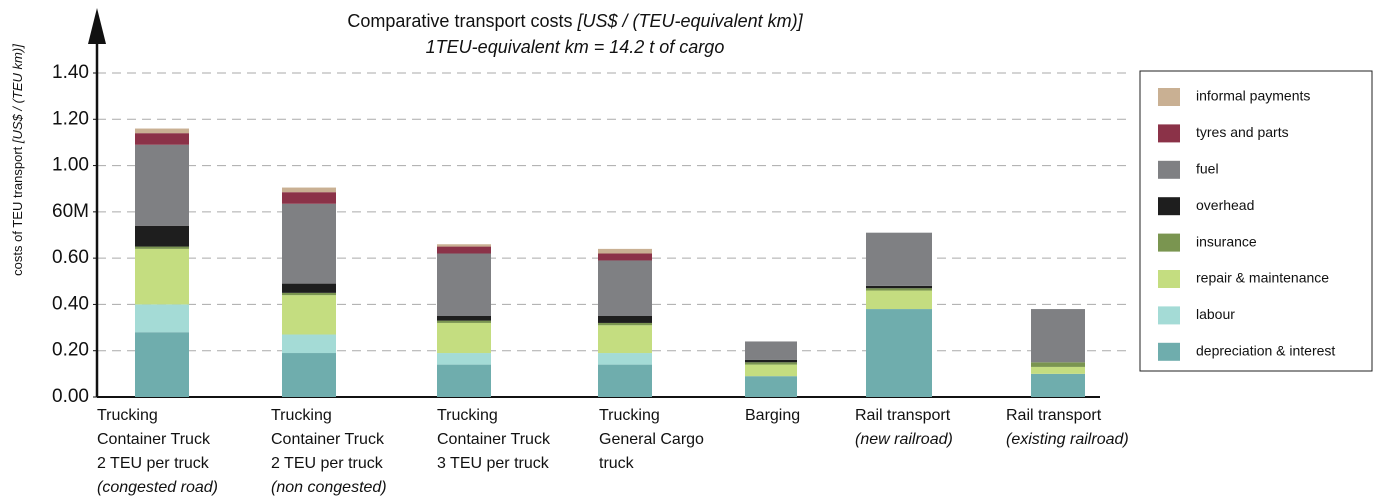 The width and height of the screenshot is (1378, 502). I want to click on y-tick-label: 0.40, so click(70, 303).